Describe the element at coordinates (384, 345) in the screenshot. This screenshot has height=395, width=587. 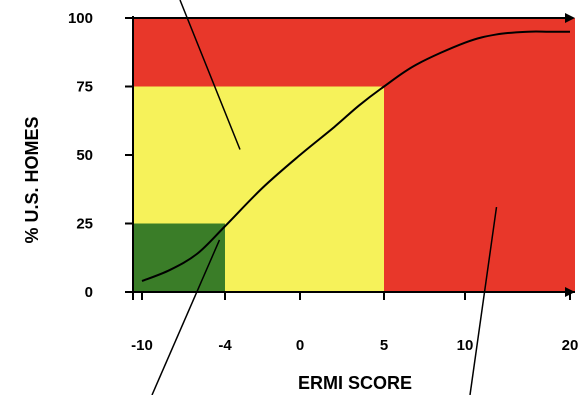
I see `x-tick-label: 5` at that location.